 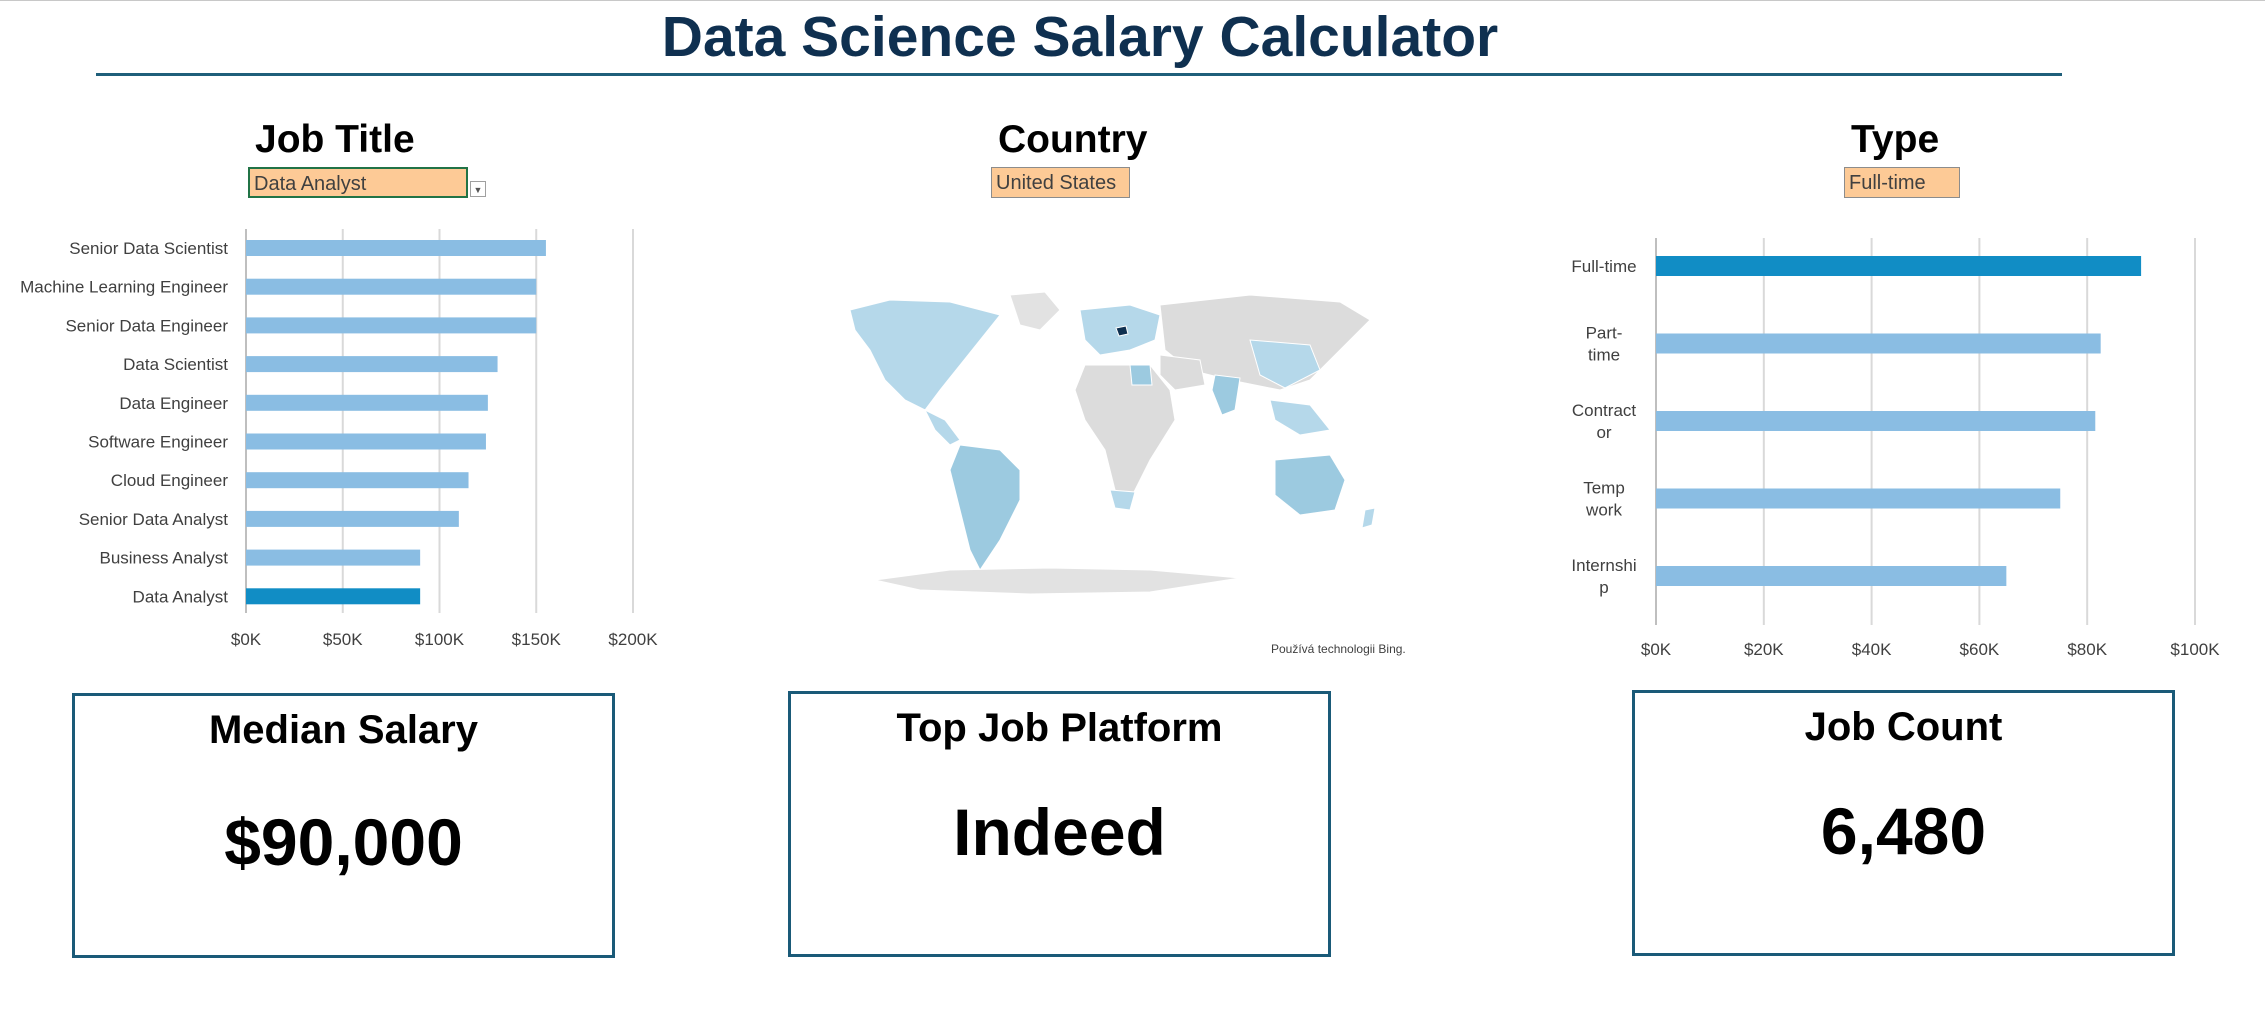 What do you see at coordinates (124, 287) in the screenshot?
I see `category-label: Machine Learning Engineer` at bounding box center [124, 287].